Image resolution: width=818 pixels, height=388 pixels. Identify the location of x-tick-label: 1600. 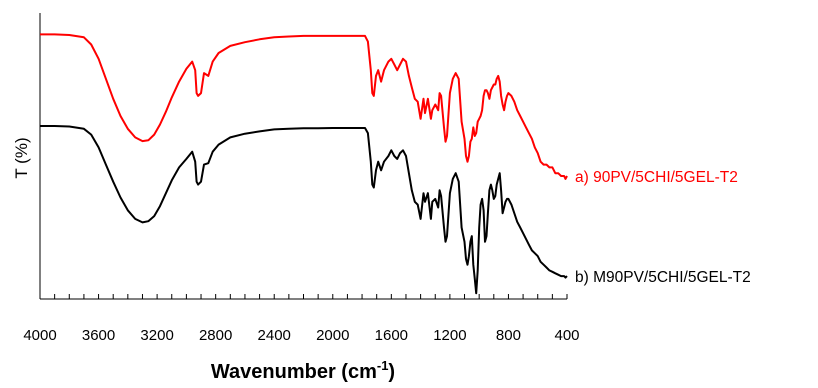
(391, 335).